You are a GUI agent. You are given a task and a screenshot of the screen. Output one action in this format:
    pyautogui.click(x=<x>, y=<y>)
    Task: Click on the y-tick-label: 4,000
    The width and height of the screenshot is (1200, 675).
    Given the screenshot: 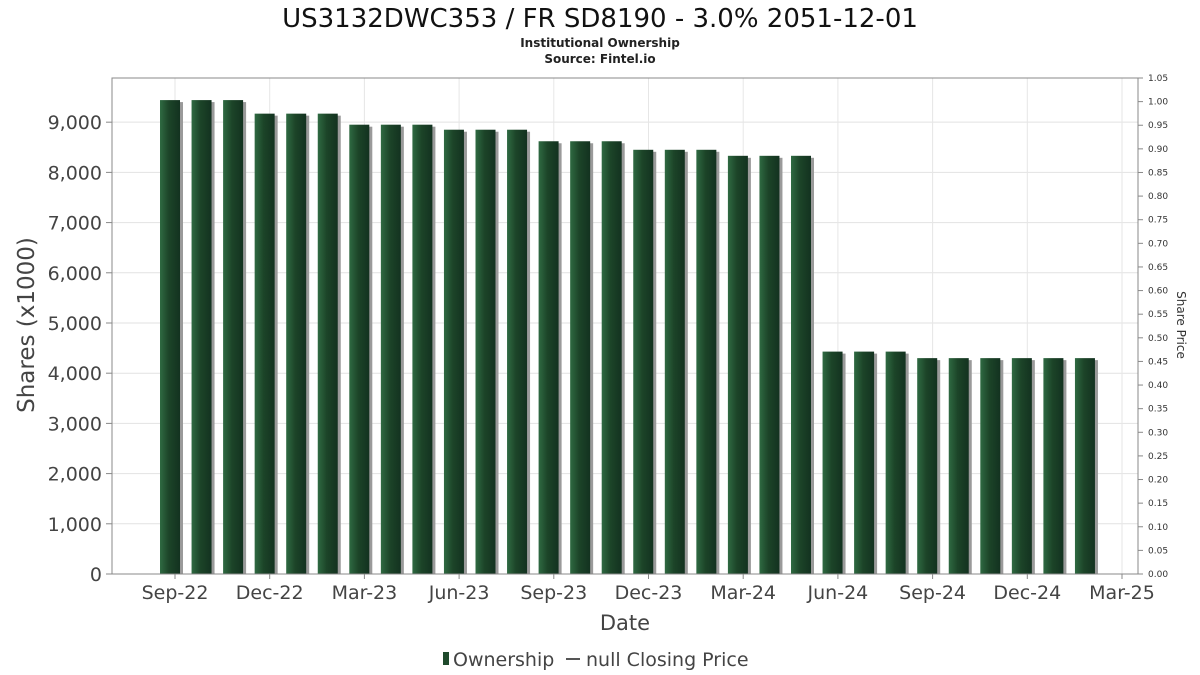 What is the action you would take?
    pyautogui.click(x=75, y=374)
    